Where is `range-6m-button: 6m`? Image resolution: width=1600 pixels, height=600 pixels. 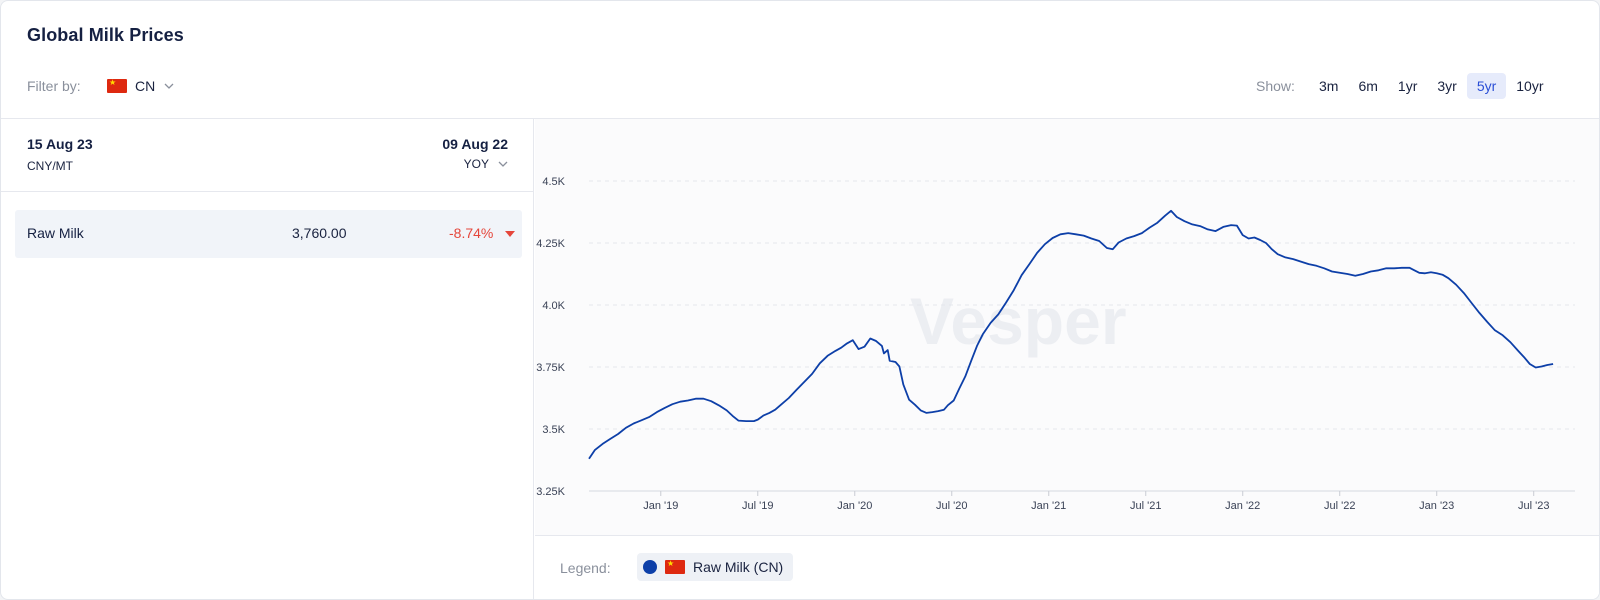 range-6m-button: 6m is located at coordinates (1368, 86).